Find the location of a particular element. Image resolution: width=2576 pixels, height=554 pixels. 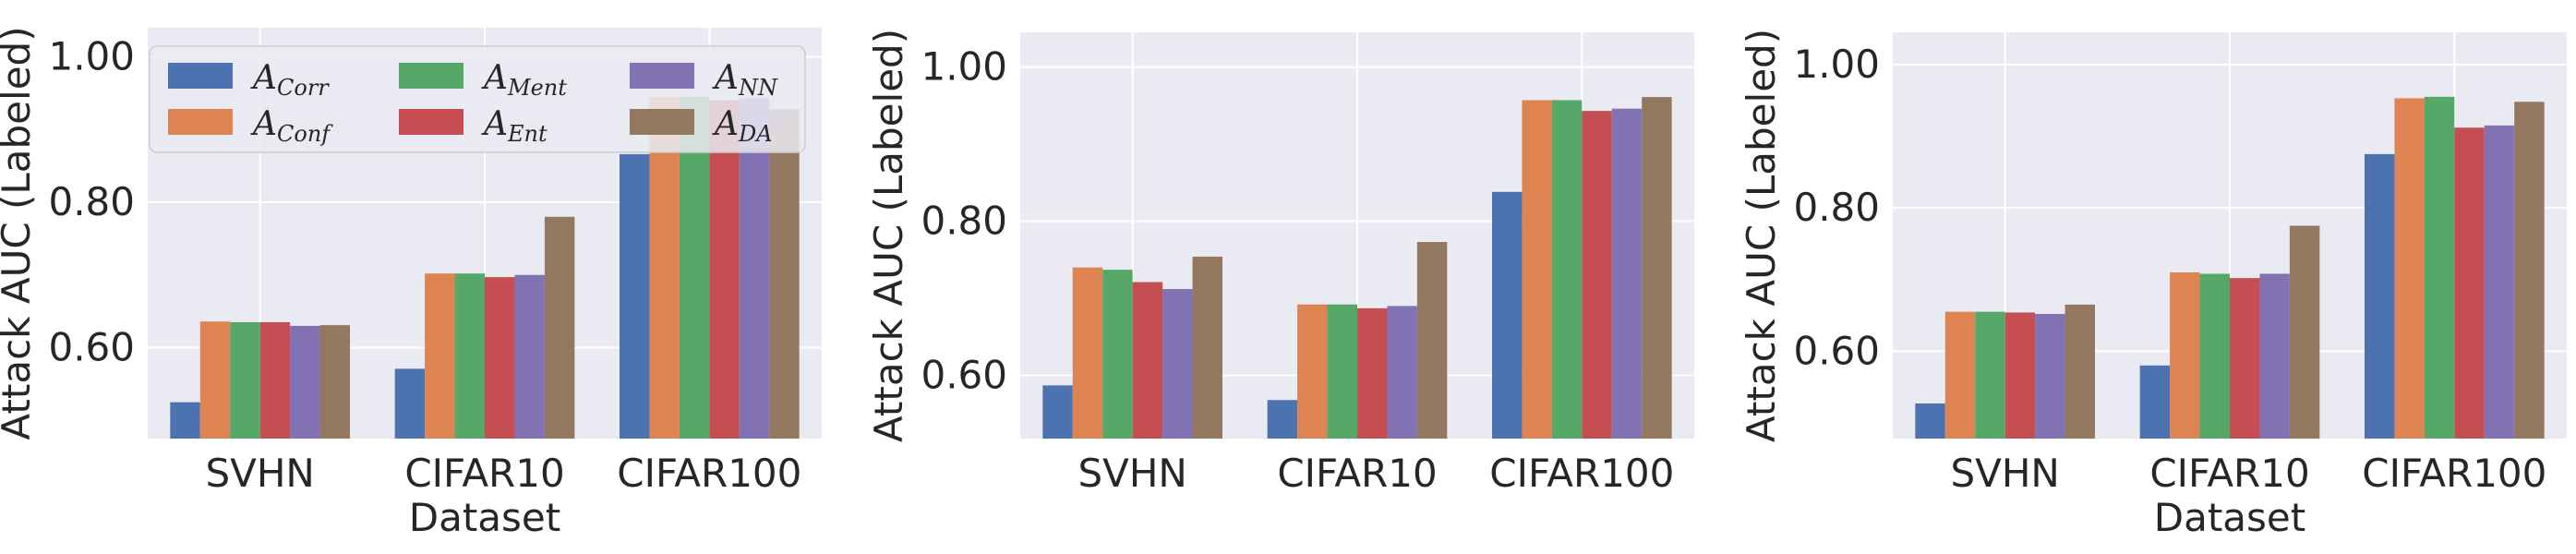

legend-label-corr: ACorr is located at coordinates (290, 80).